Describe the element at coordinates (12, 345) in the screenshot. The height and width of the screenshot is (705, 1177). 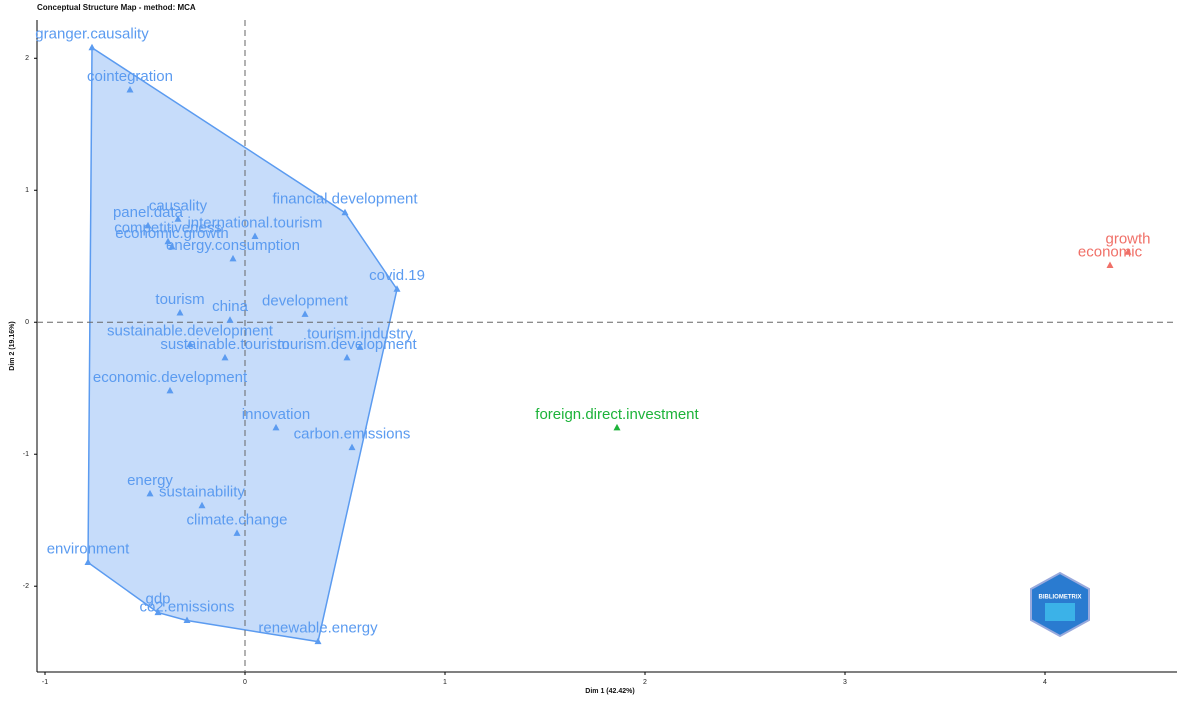
I see `y-axis-label: Dim 2 (19.16%)` at that location.